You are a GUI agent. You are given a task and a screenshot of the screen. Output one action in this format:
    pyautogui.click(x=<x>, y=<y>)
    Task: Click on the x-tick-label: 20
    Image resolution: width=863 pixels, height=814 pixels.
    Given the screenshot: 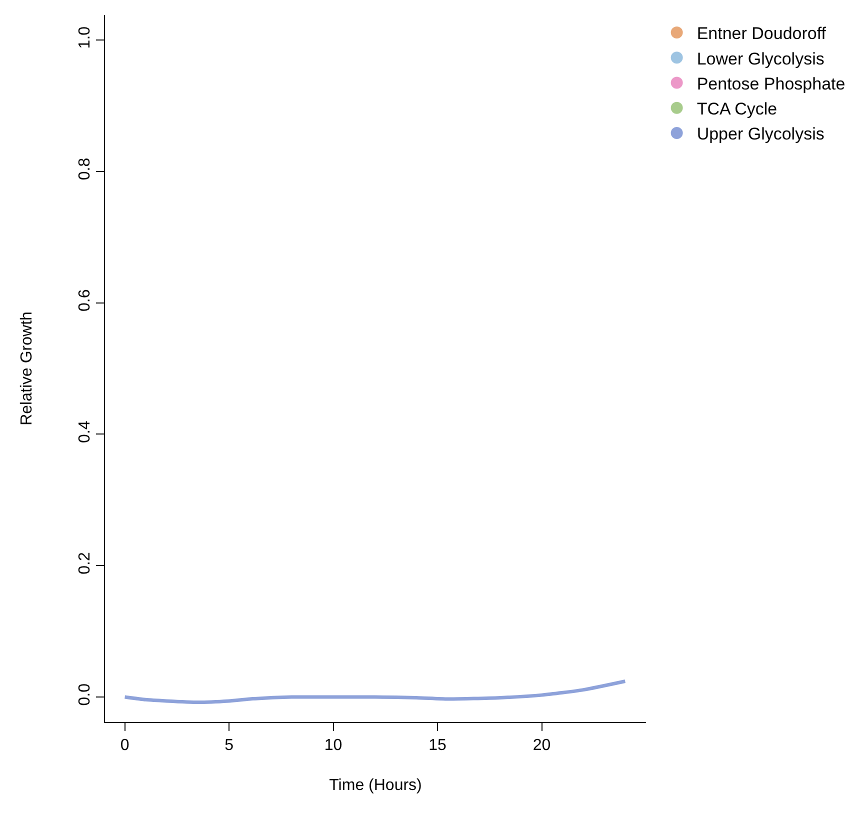 What is the action you would take?
    pyautogui.click(x=541, y=745)
    